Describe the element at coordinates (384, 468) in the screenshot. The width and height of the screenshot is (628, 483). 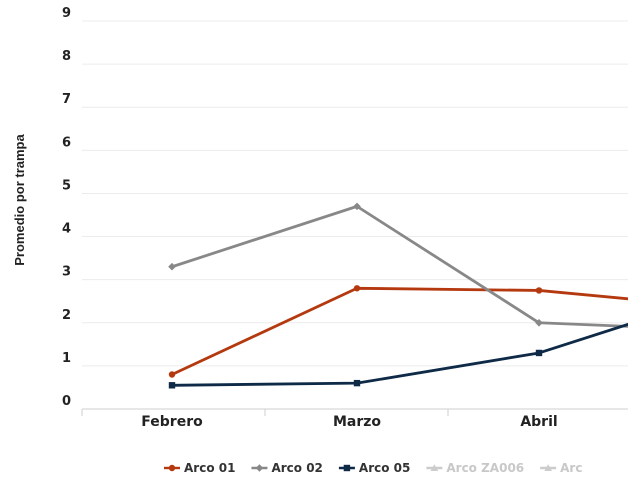
I see `legend-label: Arco 05` at that location.